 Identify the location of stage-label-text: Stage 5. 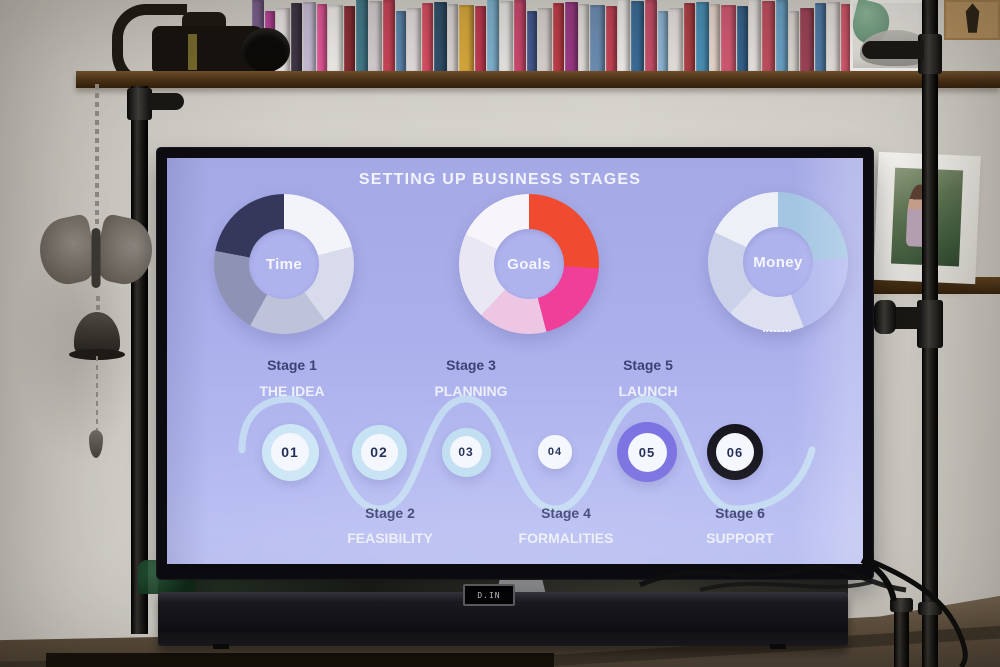
(648, 365).